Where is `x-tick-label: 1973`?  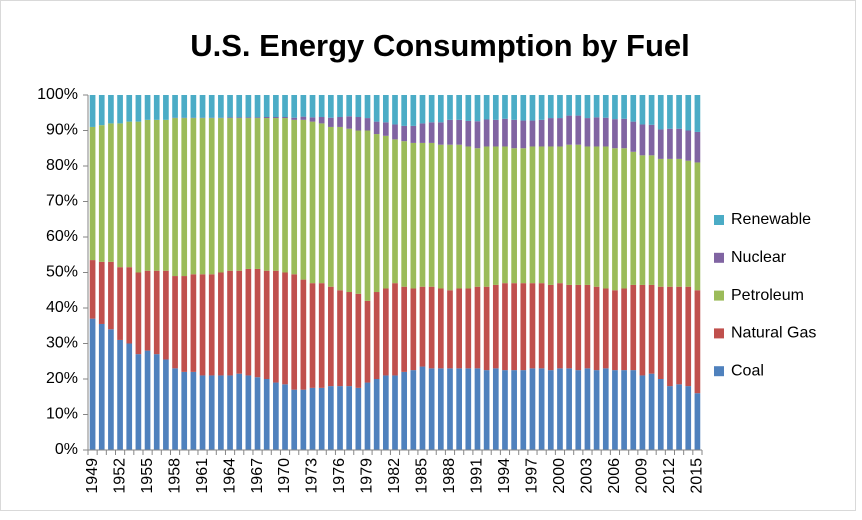
x-tick-label: 1973 is located at coordinates (312, 476).